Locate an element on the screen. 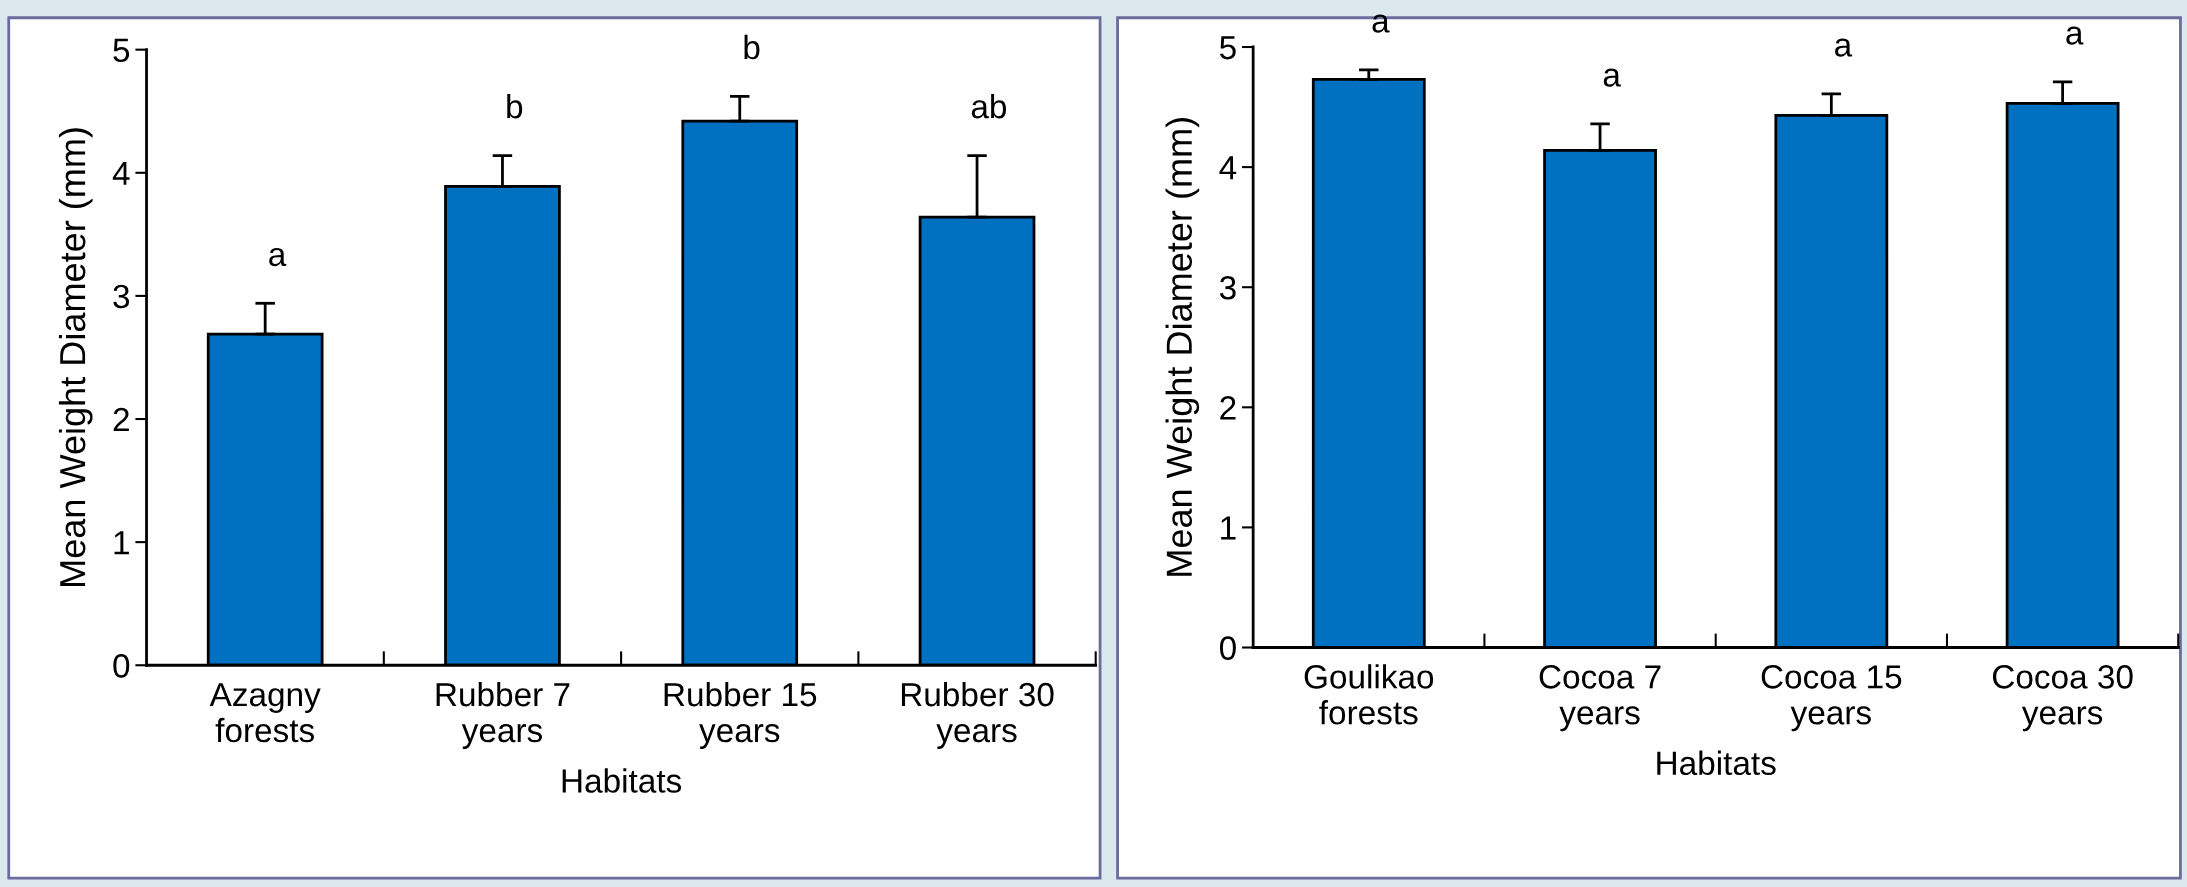 This screenshot has width=2187, height=887. x-tick-label: Azagny forests is located at coordinates (265, 713).